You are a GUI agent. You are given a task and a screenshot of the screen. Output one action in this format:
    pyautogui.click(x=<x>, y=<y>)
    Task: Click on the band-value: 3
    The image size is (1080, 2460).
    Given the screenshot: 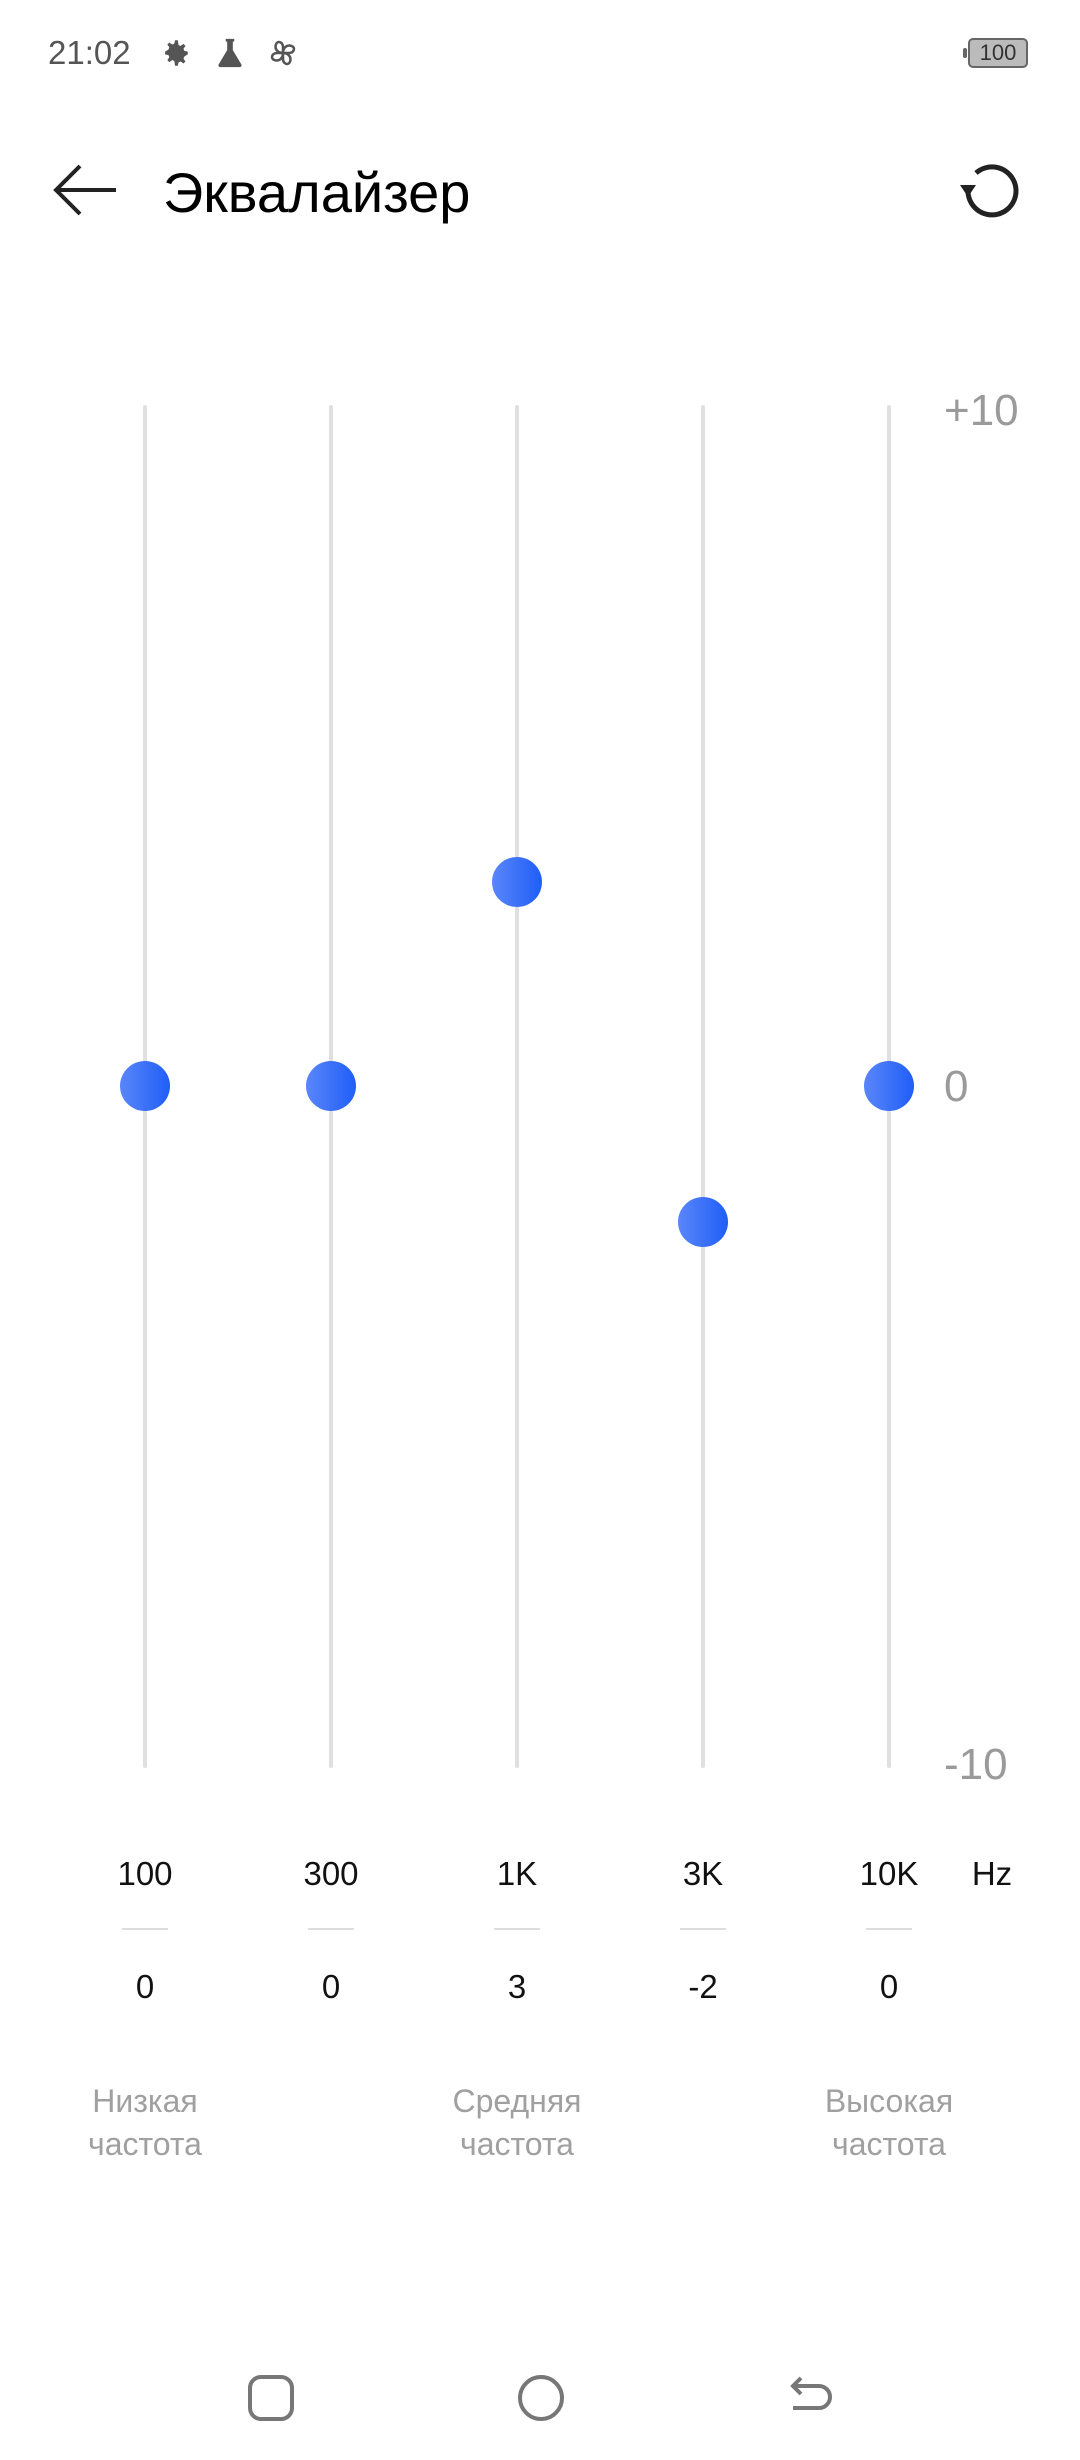 What is the action you would take?
    pyautogui.click(x=517, y=1986)
    